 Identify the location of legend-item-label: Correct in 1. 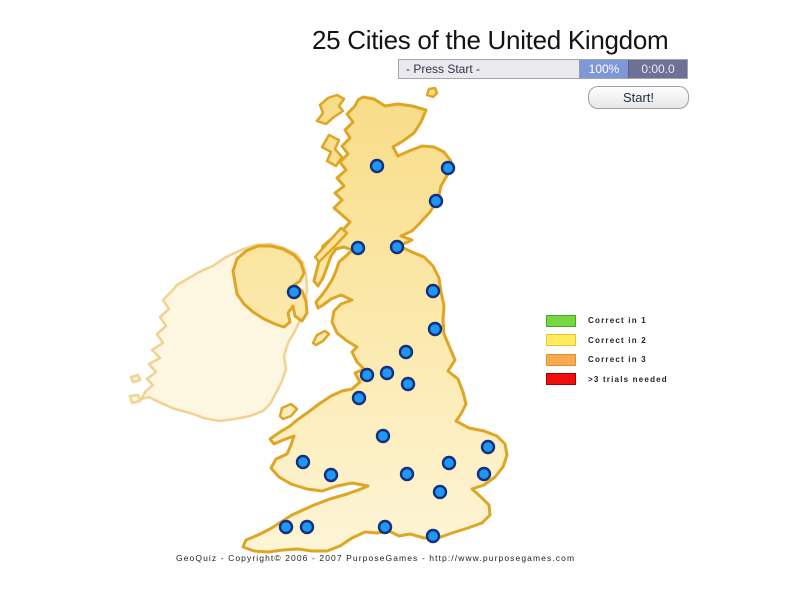
(617, 321).